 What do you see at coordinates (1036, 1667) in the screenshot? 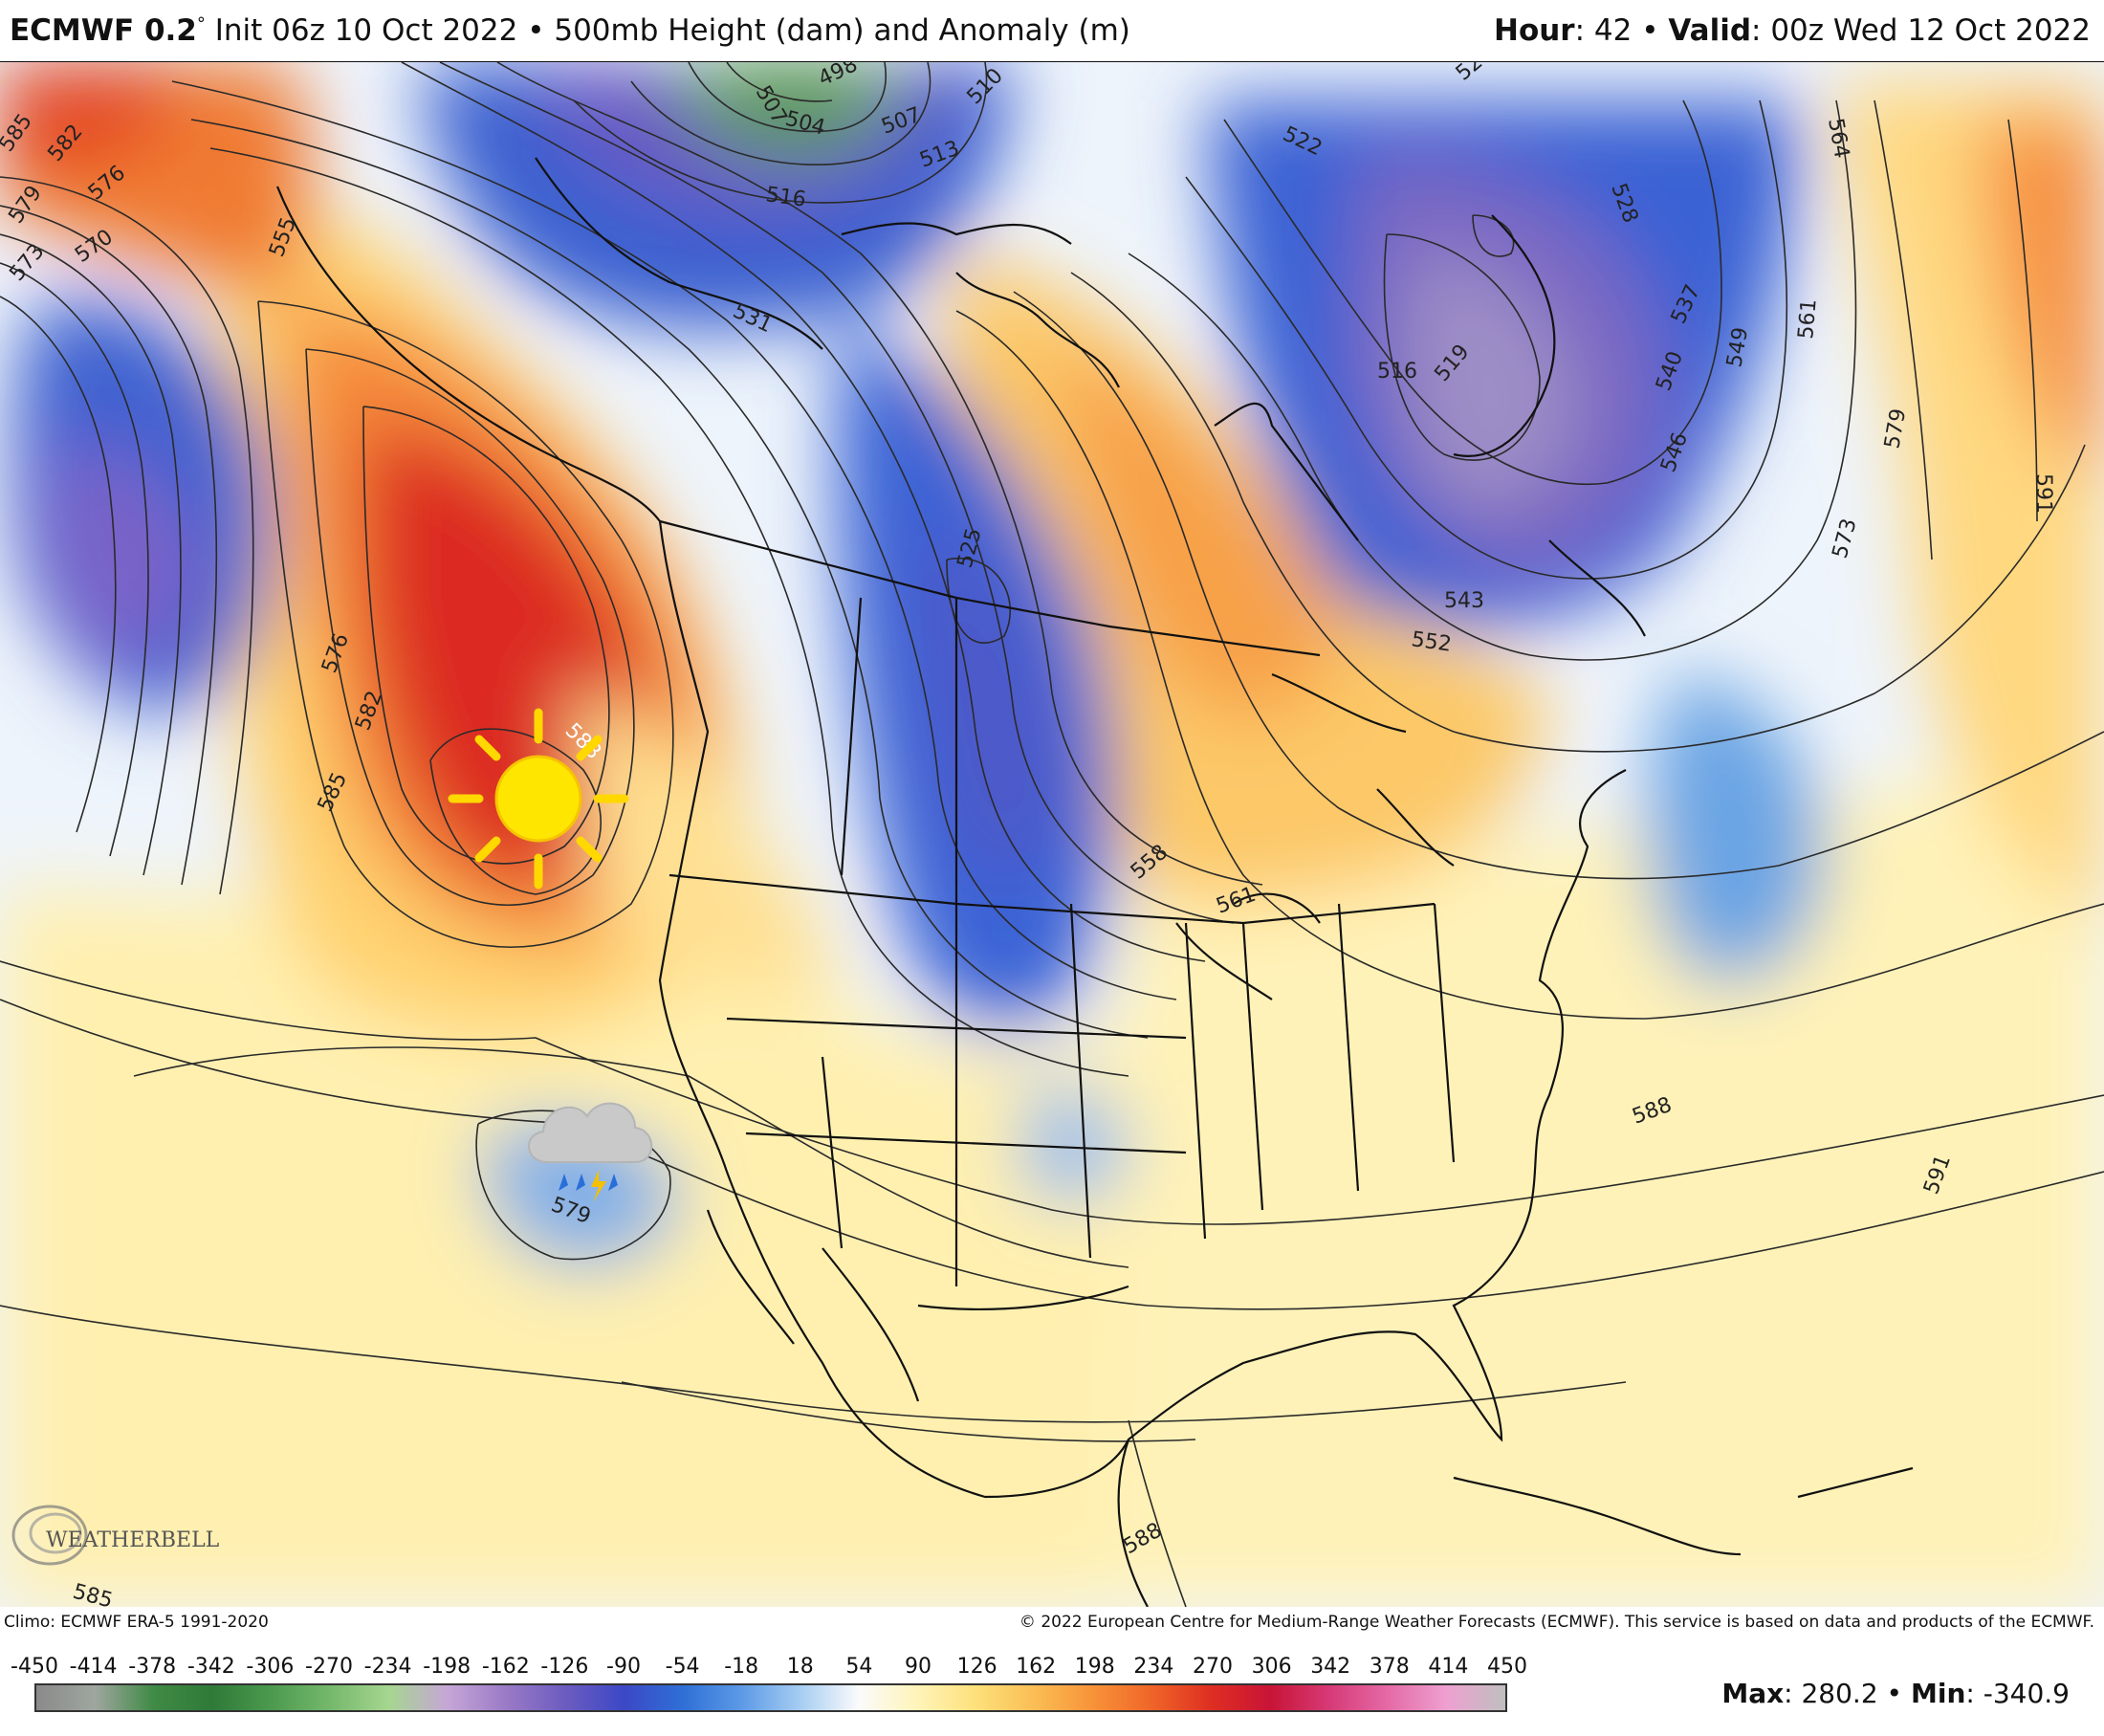
I see `scale-tick-label: 162` at bounding box center [1036, 1667].